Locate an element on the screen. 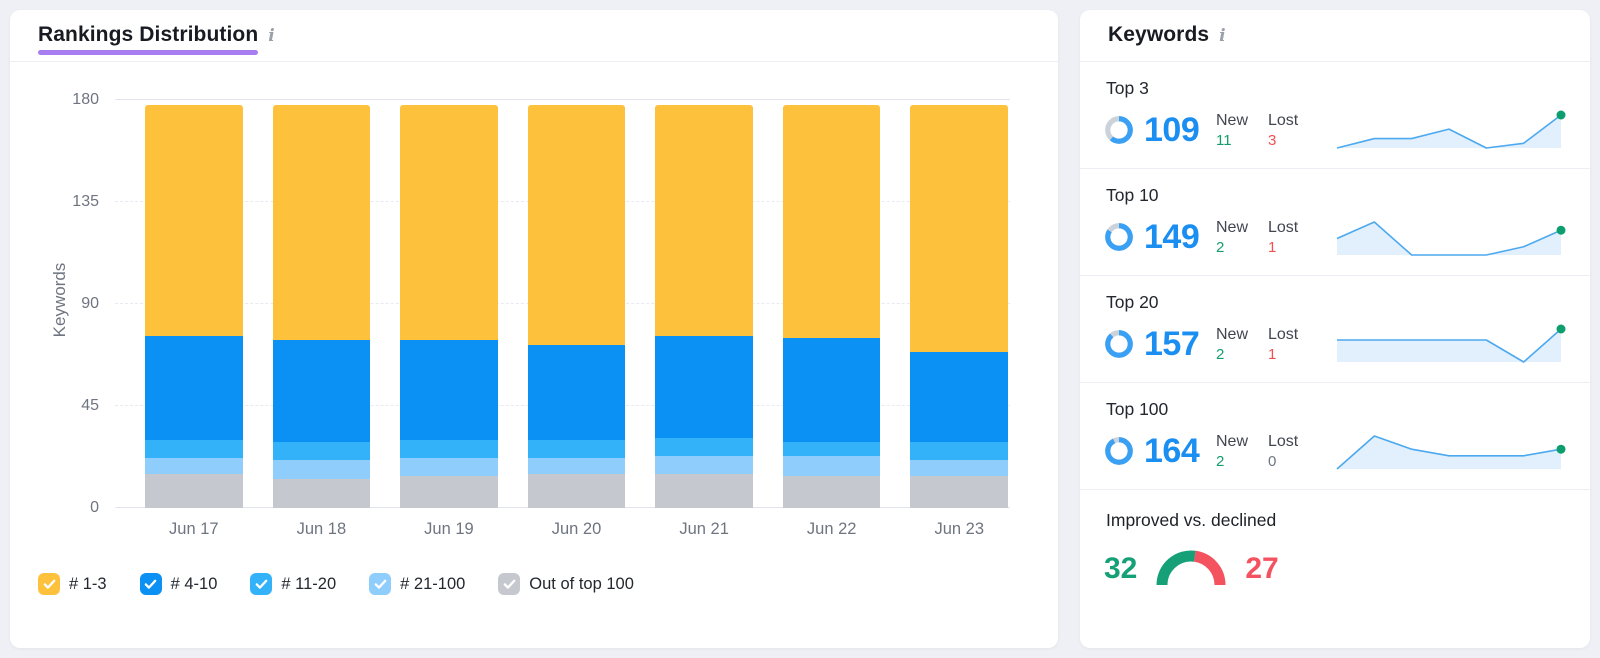 The image size is (1600, 658). y-tick-label-135: 135 is located at coordinates (85, 201).